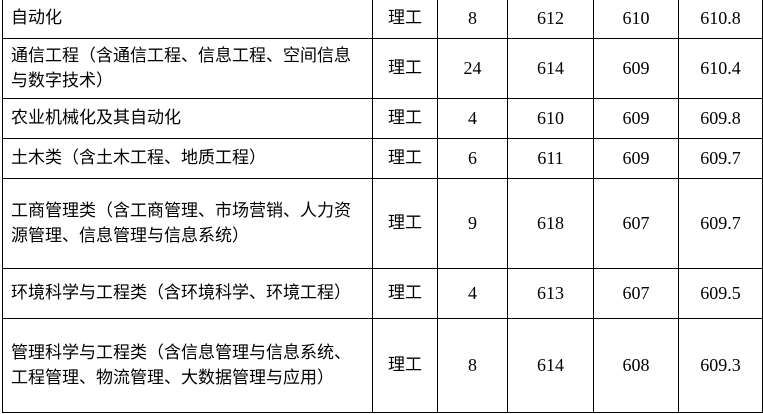 The height and width of the screenshot is (414, 763). What do you see at coordinates (187, 68) in the screenshot?
I see `cell-major: 通信工程（含通信工程、信息工程、空间信息与数字技术）` at bounding box center [187, 68].